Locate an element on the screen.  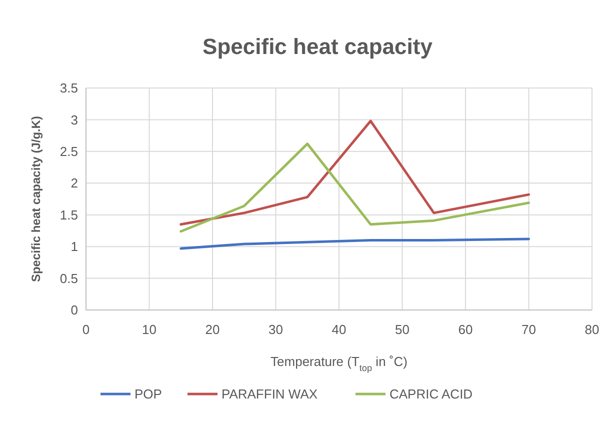
y-axis-title: Specific heat capacity (J/g.K) is located at coordinates (36, 199).